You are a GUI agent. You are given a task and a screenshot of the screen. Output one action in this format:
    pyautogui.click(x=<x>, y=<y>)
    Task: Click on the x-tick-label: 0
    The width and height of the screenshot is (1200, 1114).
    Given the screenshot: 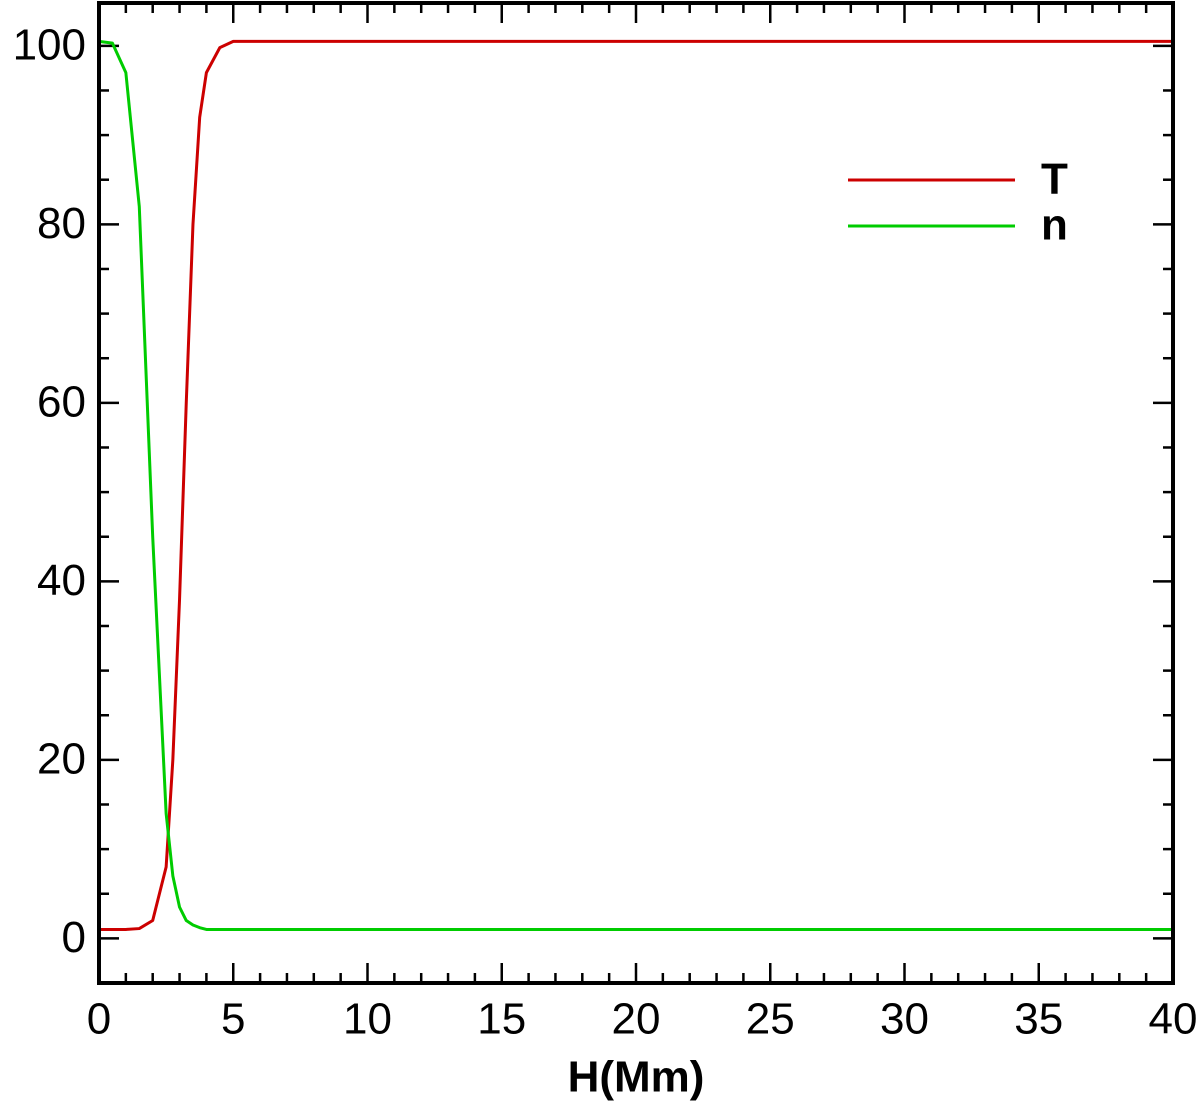 What is the action you would take?
    pyautogui.click(x=99, y=1019)
    